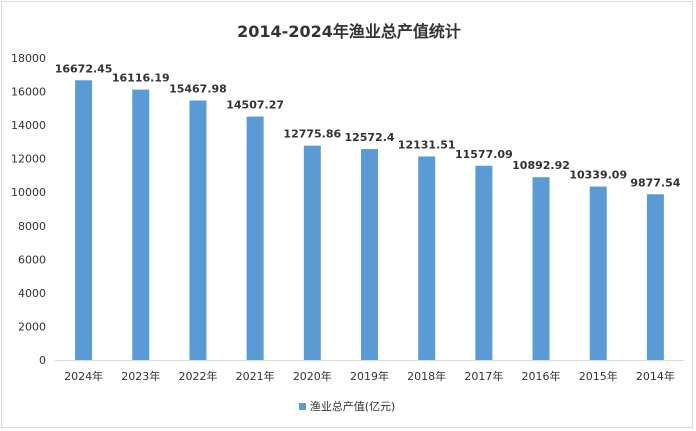 The image size is (696, 431). I want to click on y-tick-label: 4000, so click(32, 293).